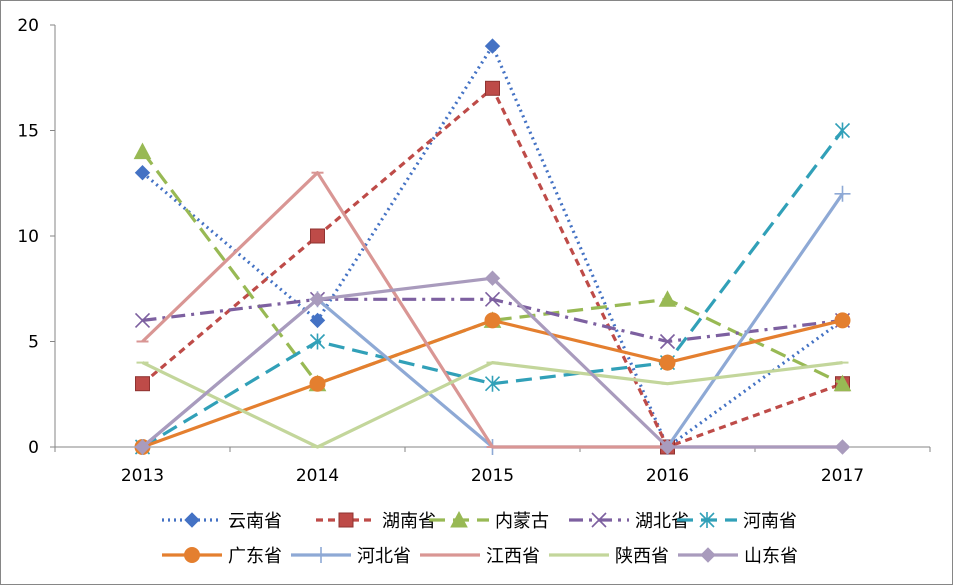  What do you see at coordinates (513, 556) in the screenshot?
I see `legend-label: 江西省` at bounding box center [513, 556].